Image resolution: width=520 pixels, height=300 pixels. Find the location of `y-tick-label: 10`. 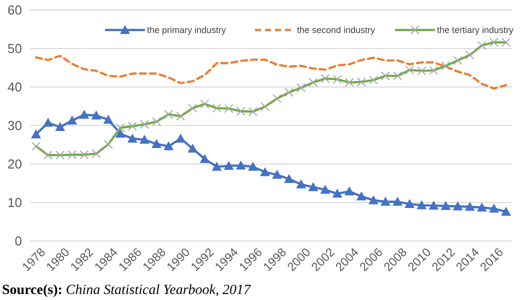

y-tick-label: 10 is located at coordinates (15, 202).